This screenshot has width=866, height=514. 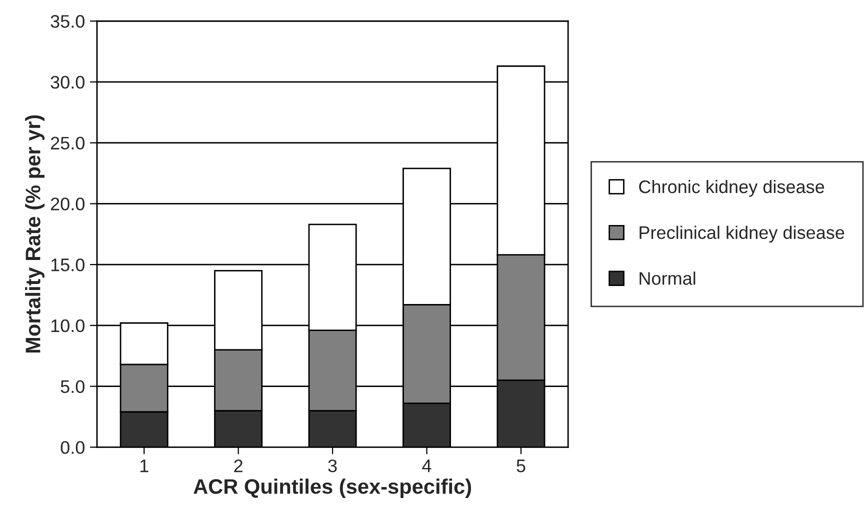 I want to click on x-tick-label: 1, so click(x=144, y=466).